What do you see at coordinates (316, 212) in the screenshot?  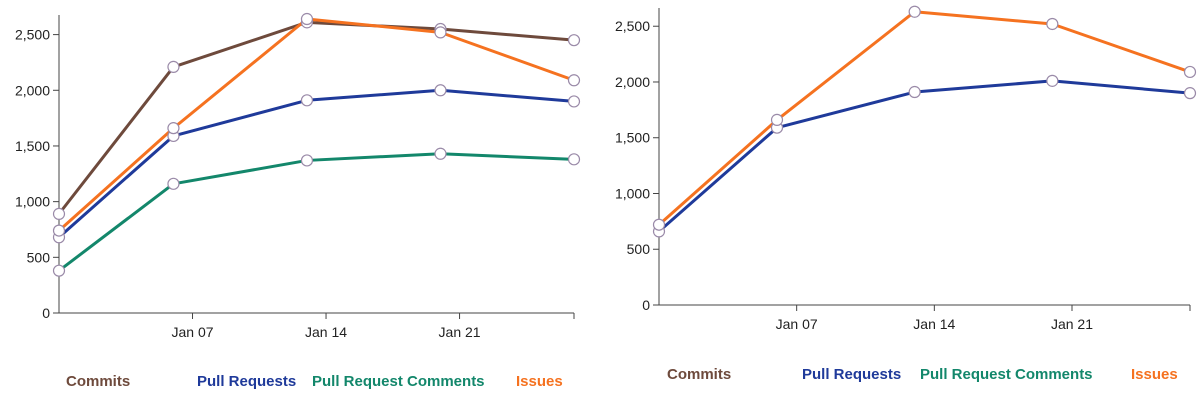 I see `series-line-pull-request-comments` at bounding box center [316, 212].